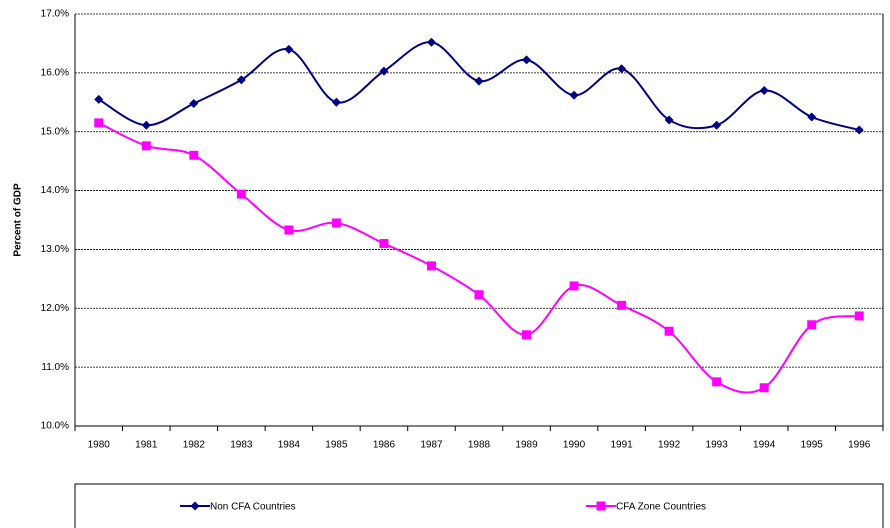 This screenshot has width=890, height=528. Describe the element at coordinates (859, 445) in the screenshot. I see `x-tick-label: 1996` at that location.